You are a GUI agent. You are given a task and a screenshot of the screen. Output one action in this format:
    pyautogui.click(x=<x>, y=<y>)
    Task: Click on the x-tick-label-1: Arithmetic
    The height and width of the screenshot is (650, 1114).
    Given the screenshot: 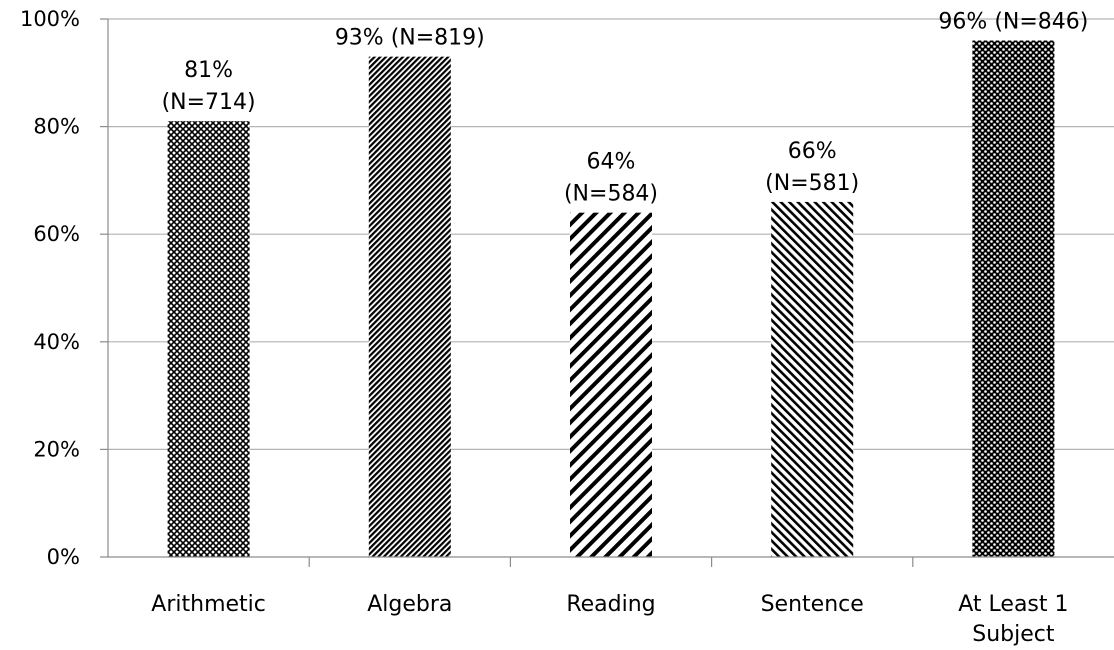 What is the action you would take?
    pyautogui.click(x=208, y=604)
    